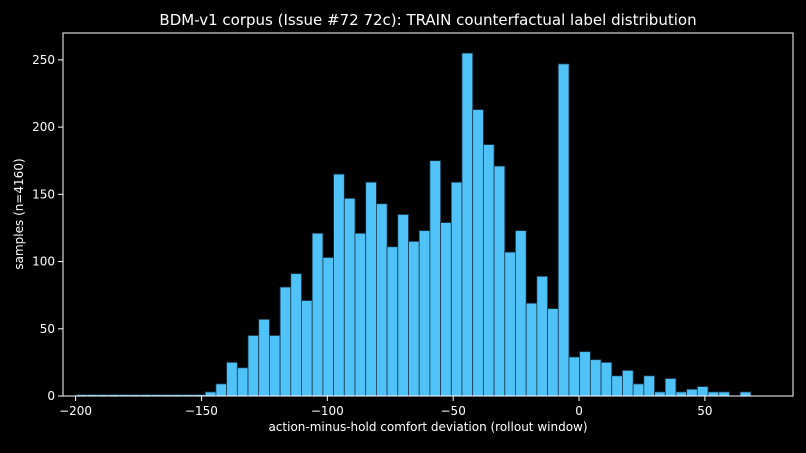  I want to click on y-tick-label: 250, so click(43, 60).